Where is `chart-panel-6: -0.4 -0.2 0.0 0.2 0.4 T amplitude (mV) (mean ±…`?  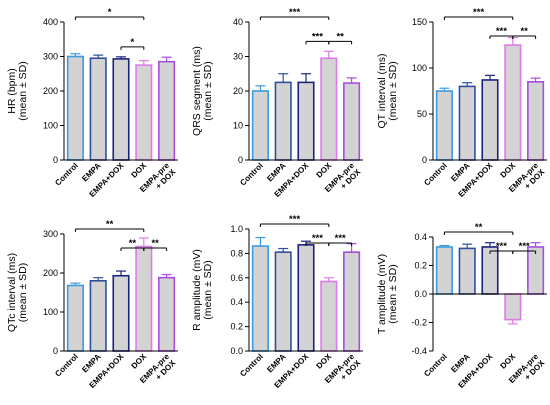 chart-panel-6: -0.4 -0.2 0.0 0.2 0.4 T amplitude (mV) (mean ±… is located at coordinates (461, 306).